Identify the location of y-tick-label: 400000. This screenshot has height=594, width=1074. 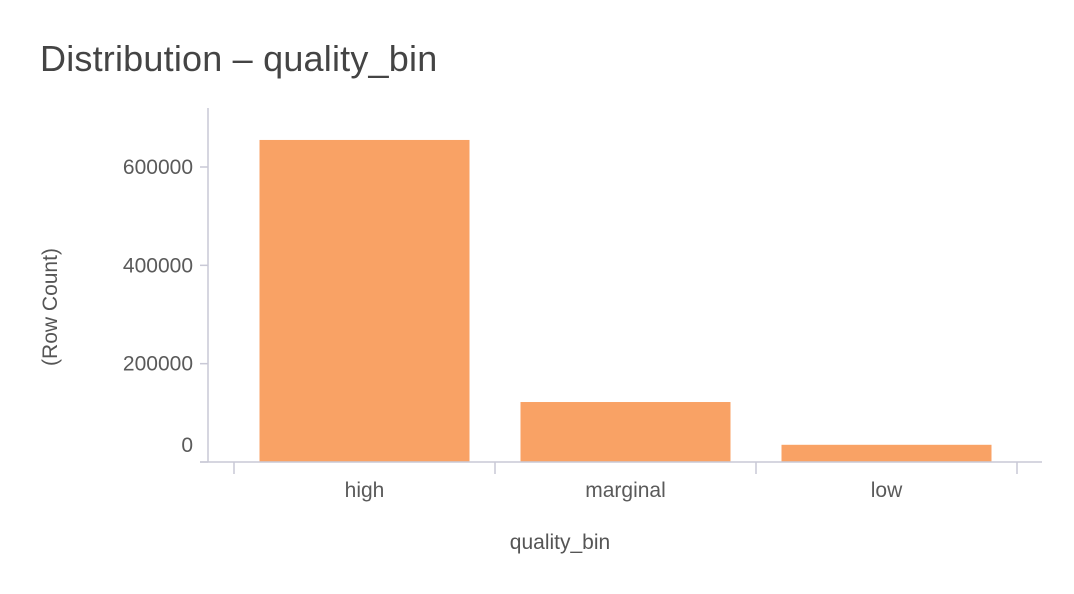
(158, 265).